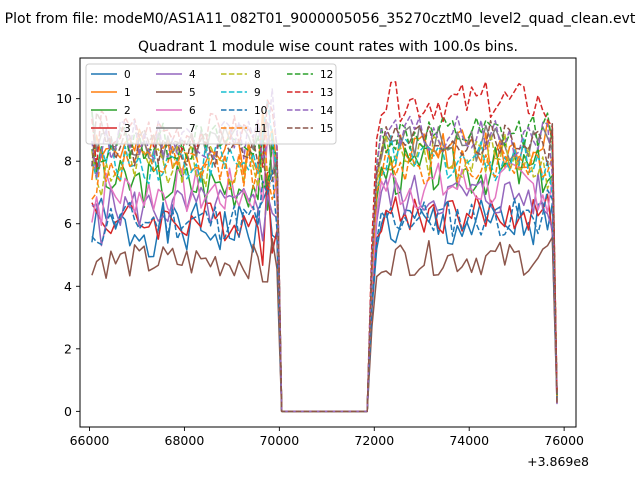 The image size is (640, 480). I want to click on legend-label-11: 11, so click(260, 129).